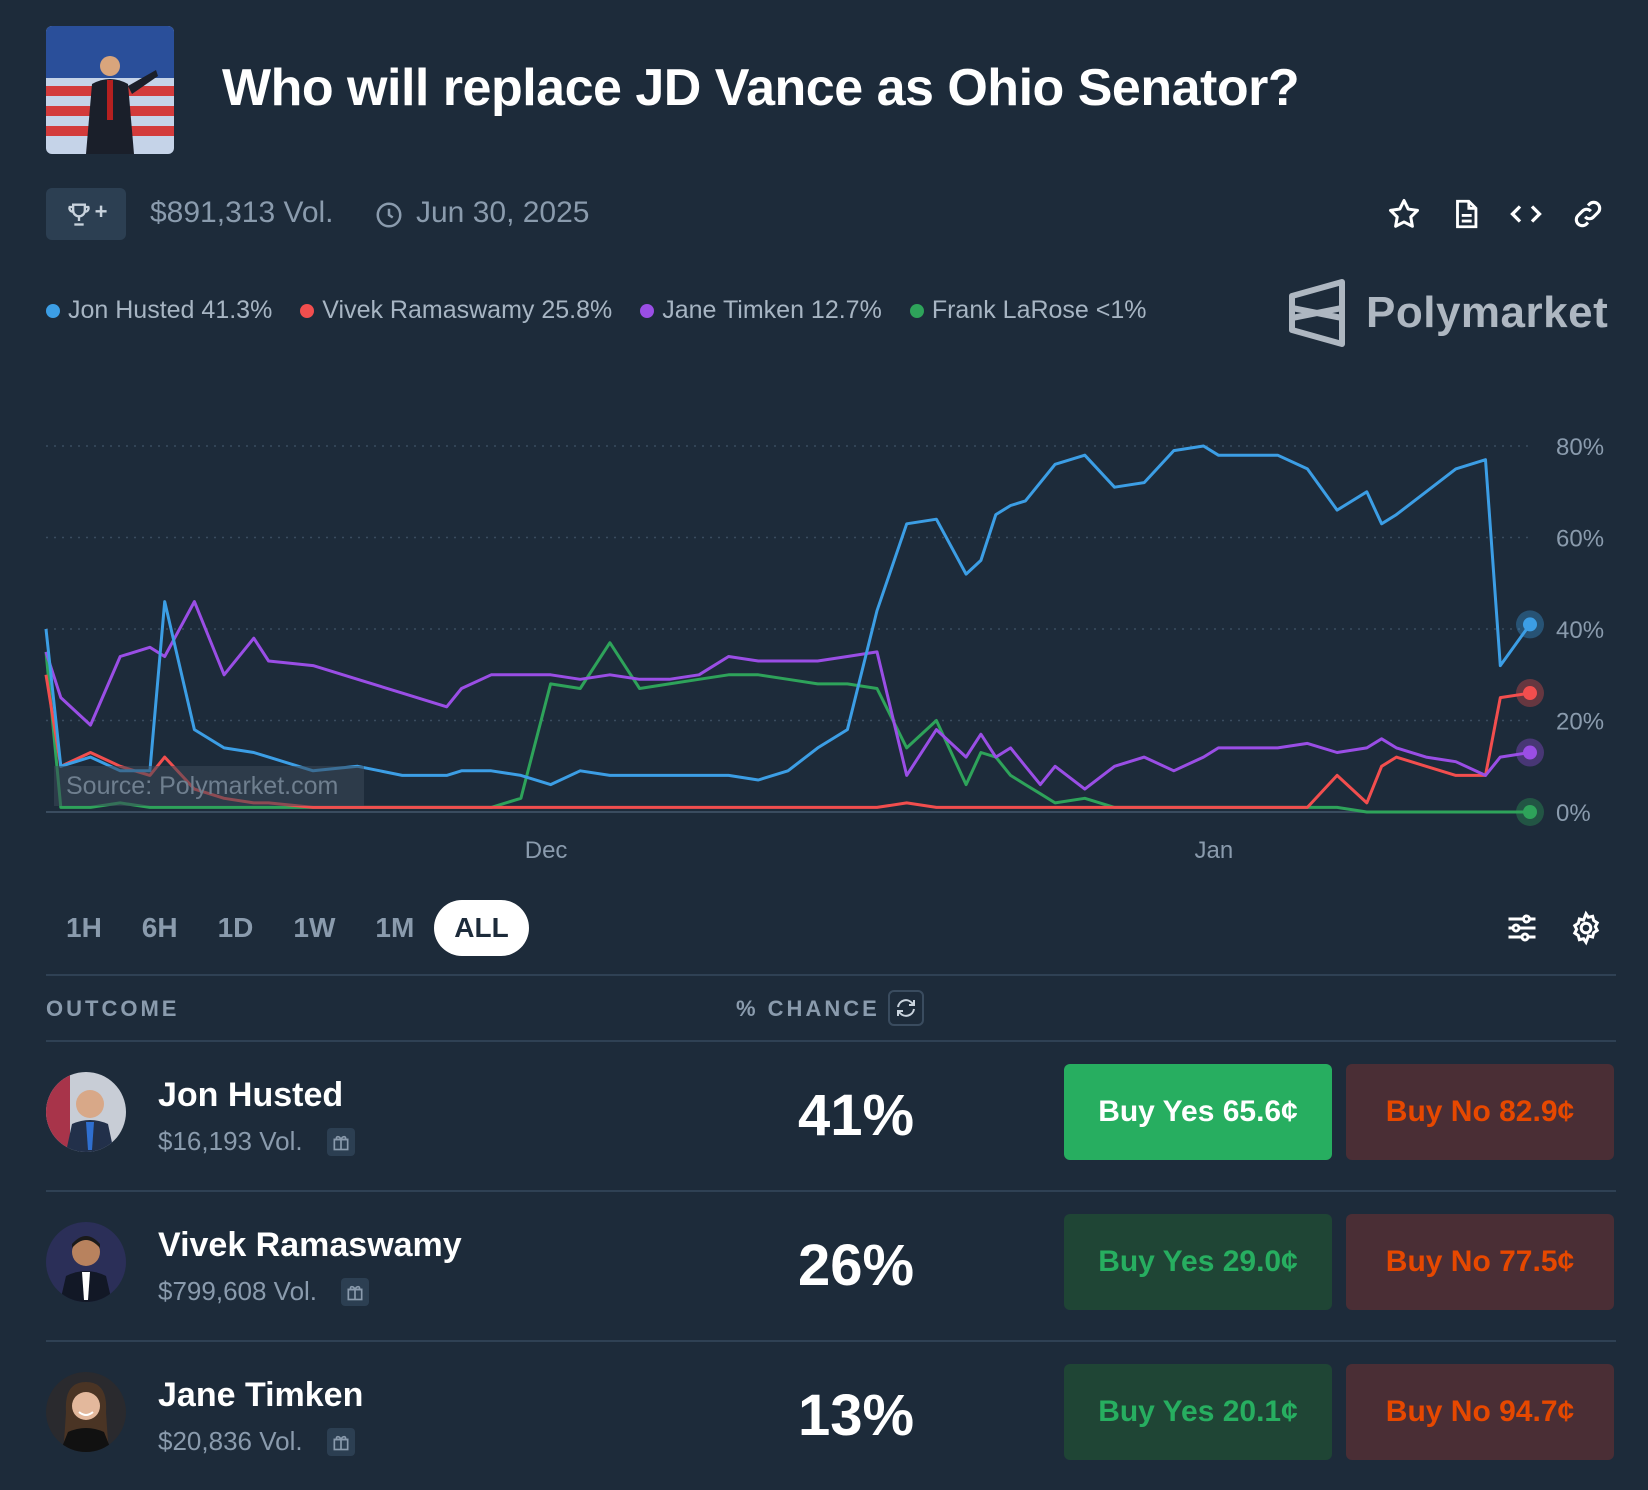 The height and width of the screenshot is (1490, 1648). What do you see at coordinates (808, 1008) in the screenshot?
I see `chance-column-header: % CHANCE` at bounding box center [808, 1008].